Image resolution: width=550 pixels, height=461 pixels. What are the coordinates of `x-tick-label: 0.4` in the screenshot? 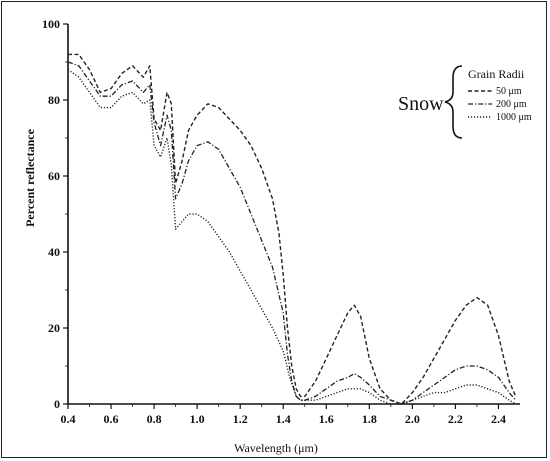 It's located at (68, 419).